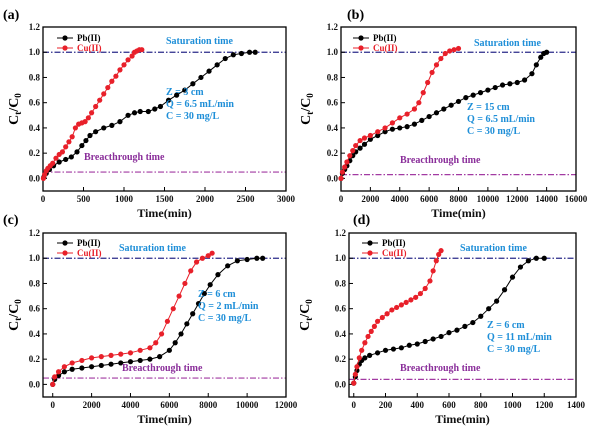  I want to click on x-tick-label: 16000, so click(576, 199).